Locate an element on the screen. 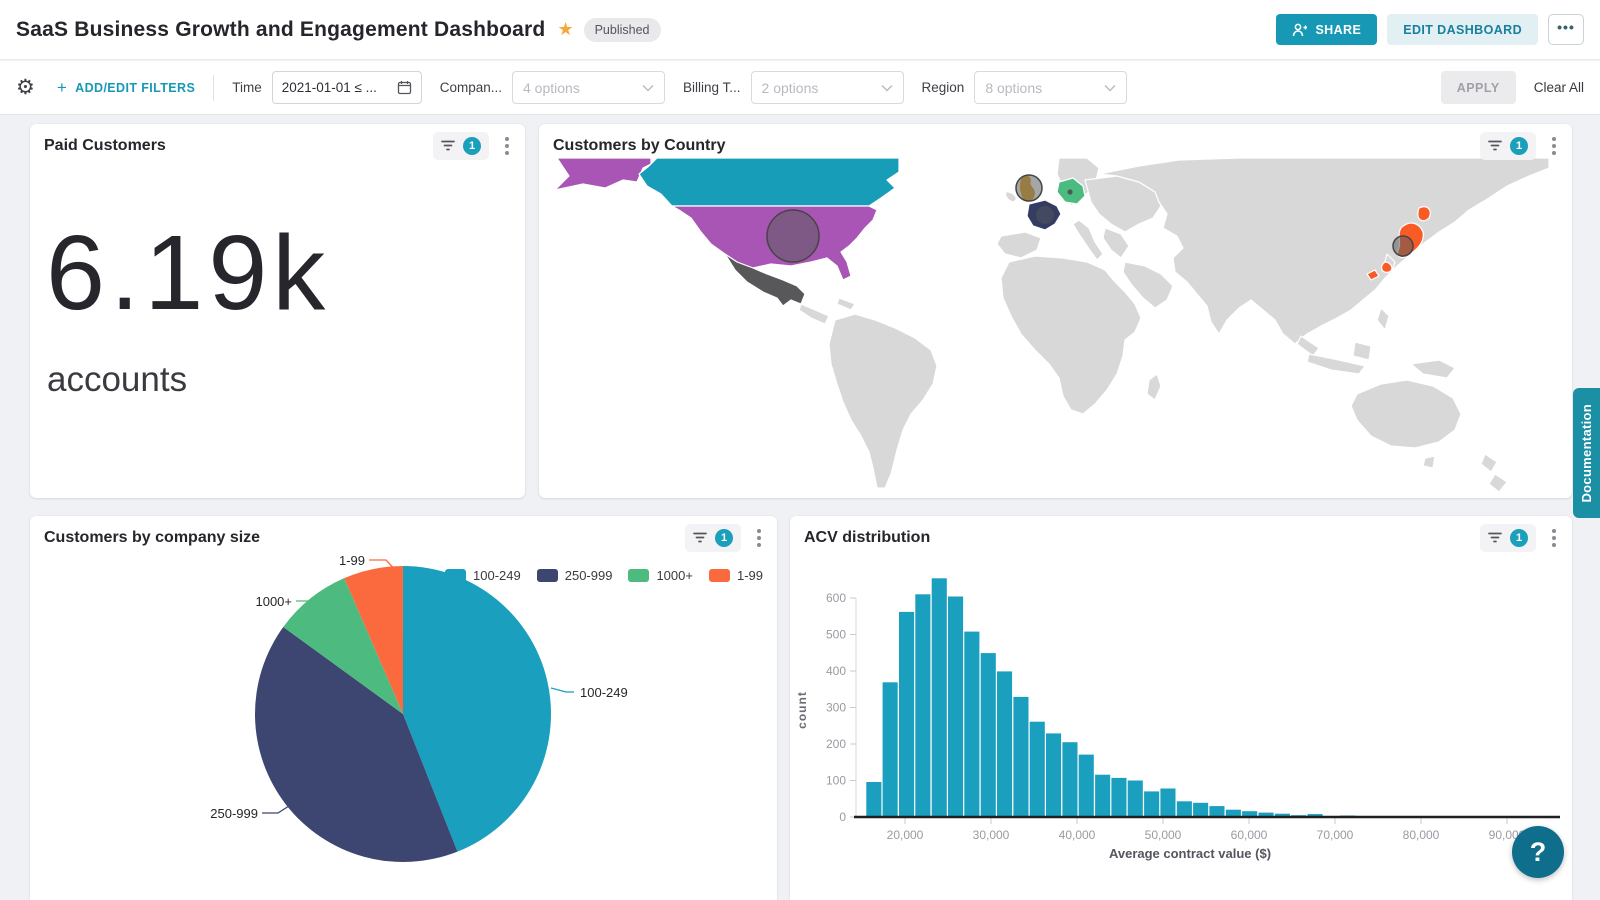 The image size is (1600, 900). card-title: Customers by Country is located at coordinates (639, 145).